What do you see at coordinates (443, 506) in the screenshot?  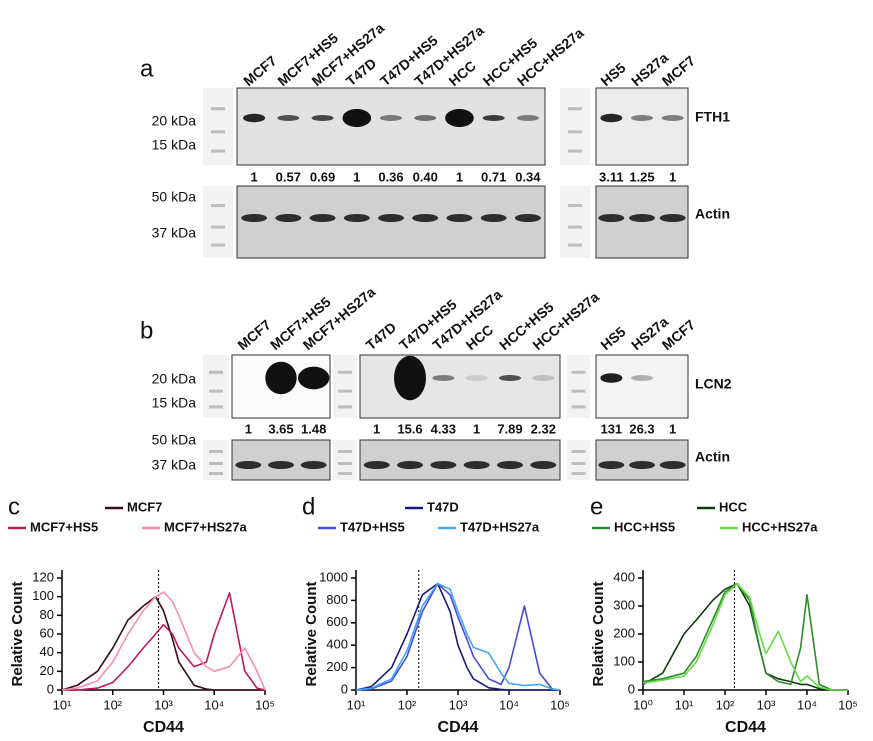 I see `legend-label: T47D` at bounding box center [443, 506].